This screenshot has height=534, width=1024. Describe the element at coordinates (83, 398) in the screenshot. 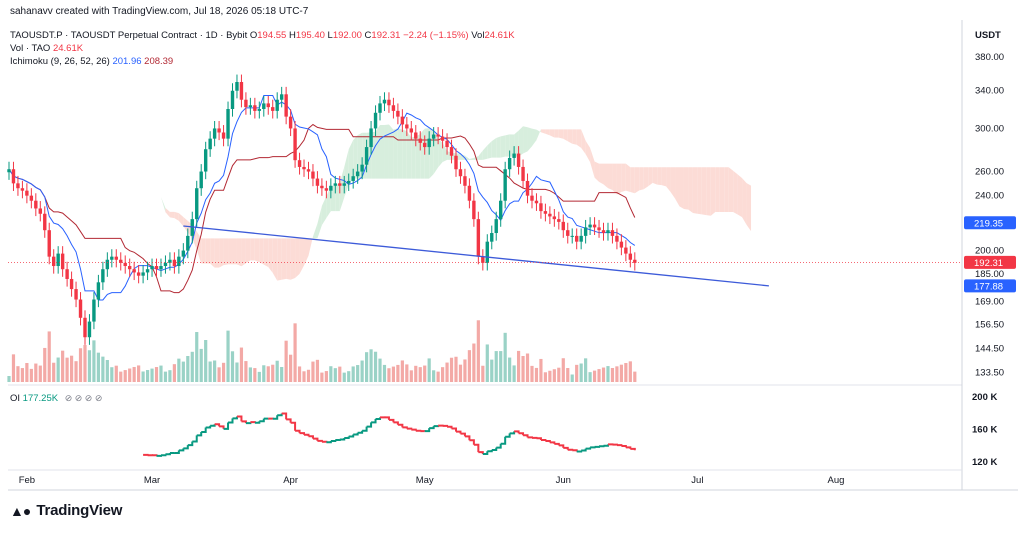

I see `oi-visibility-icons: ⊘ ⊘ ⊘ ⊘` at that location.